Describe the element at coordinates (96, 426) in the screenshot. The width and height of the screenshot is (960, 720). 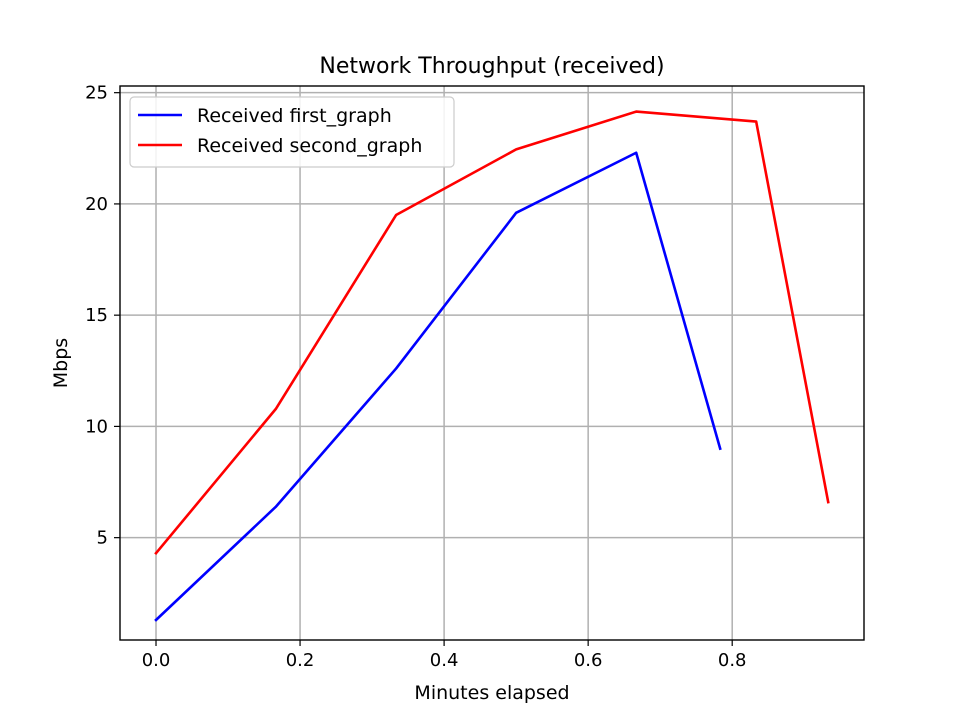
I see `y-tick-label: 10` at that location.